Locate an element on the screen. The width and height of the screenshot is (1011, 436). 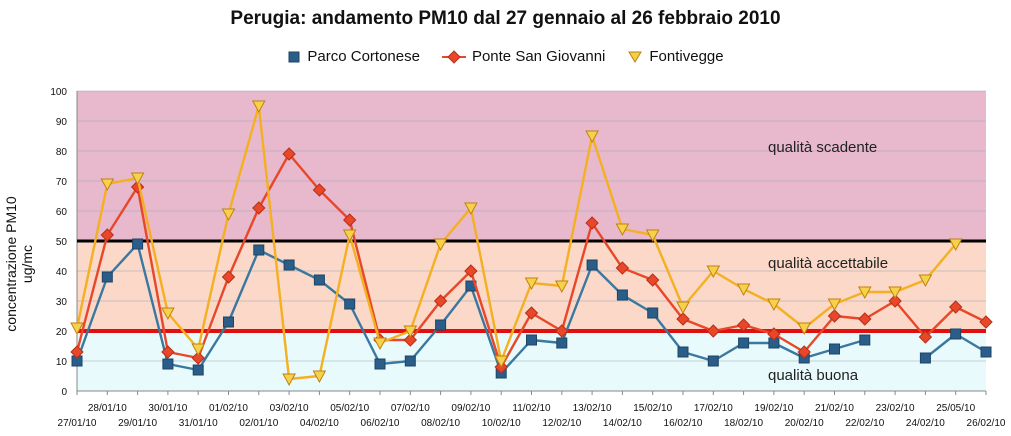
legend-item-parco-cortonese: Parco Cortonese is located at coordinates (353, 56).